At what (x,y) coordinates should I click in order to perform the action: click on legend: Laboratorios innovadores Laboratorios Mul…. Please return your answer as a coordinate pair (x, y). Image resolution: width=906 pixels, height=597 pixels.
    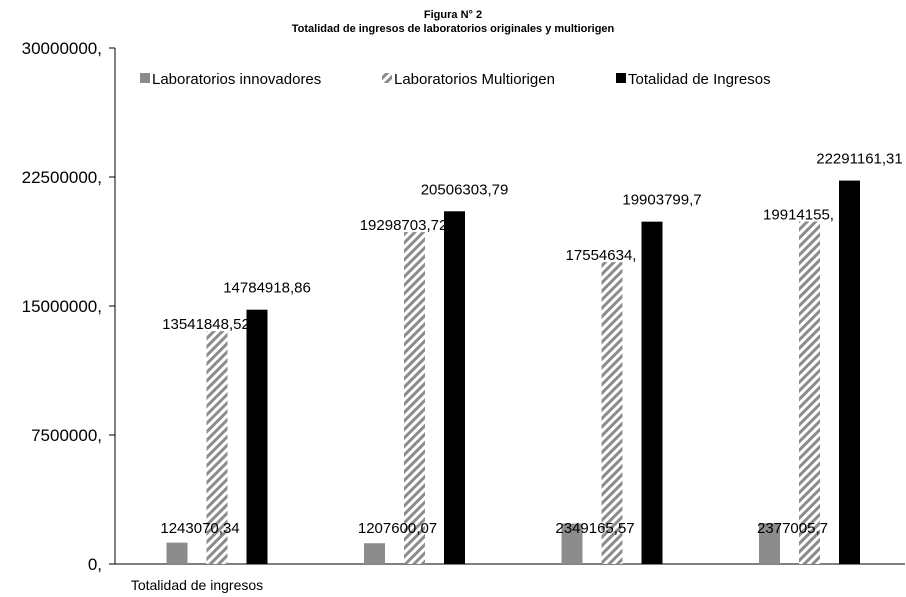
    Looking at the image, I should click on (455, 79).